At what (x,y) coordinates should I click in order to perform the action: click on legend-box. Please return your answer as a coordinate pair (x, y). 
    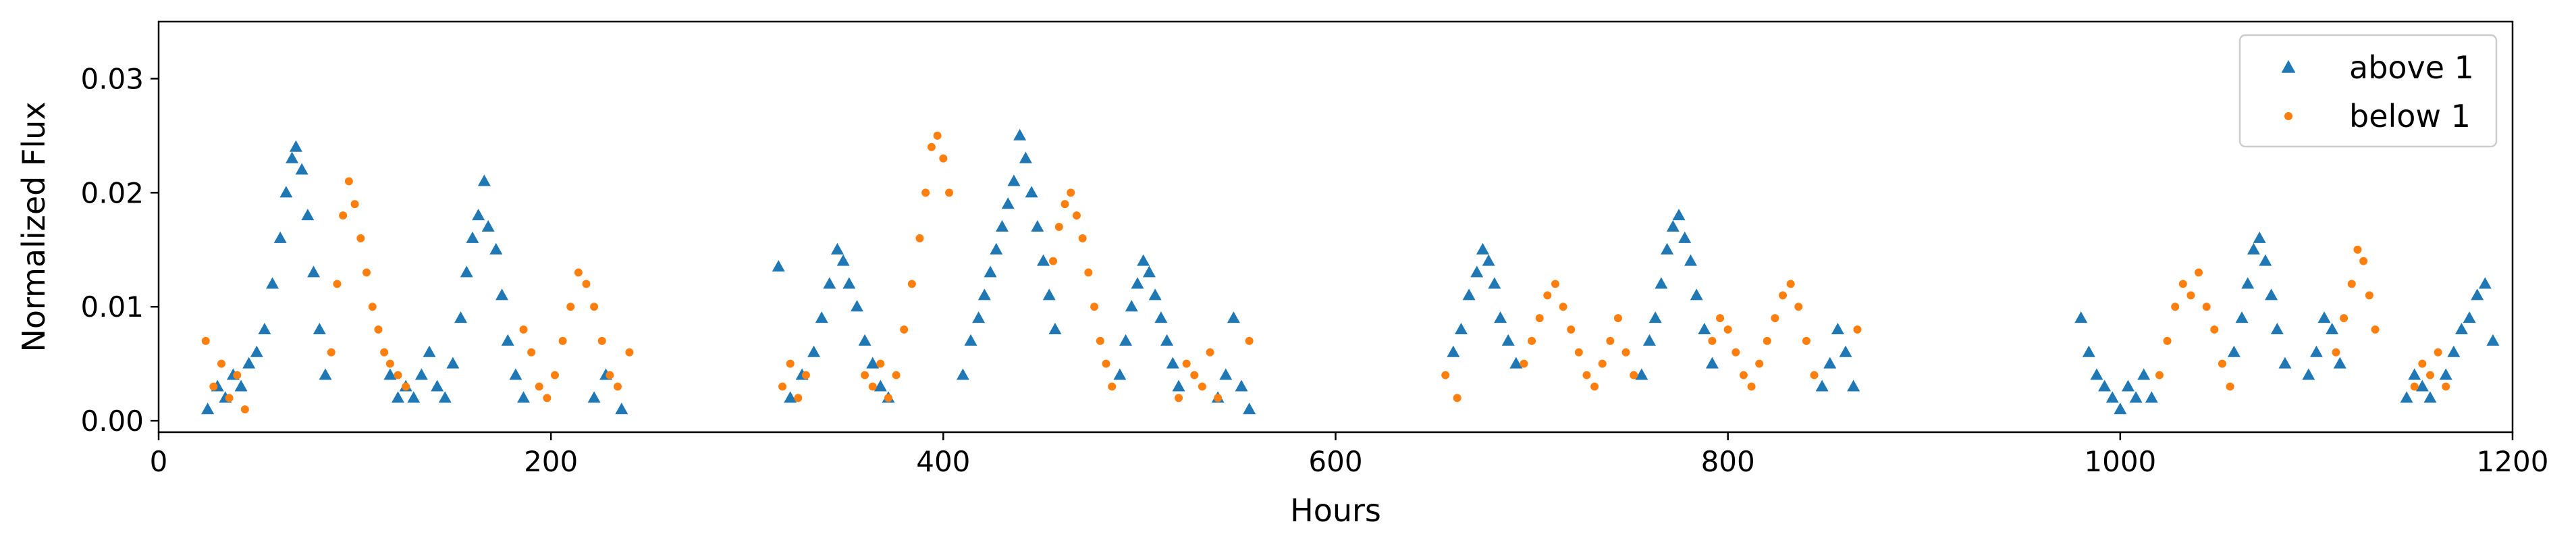
    Looking at the image, I should click on (2368, 91).